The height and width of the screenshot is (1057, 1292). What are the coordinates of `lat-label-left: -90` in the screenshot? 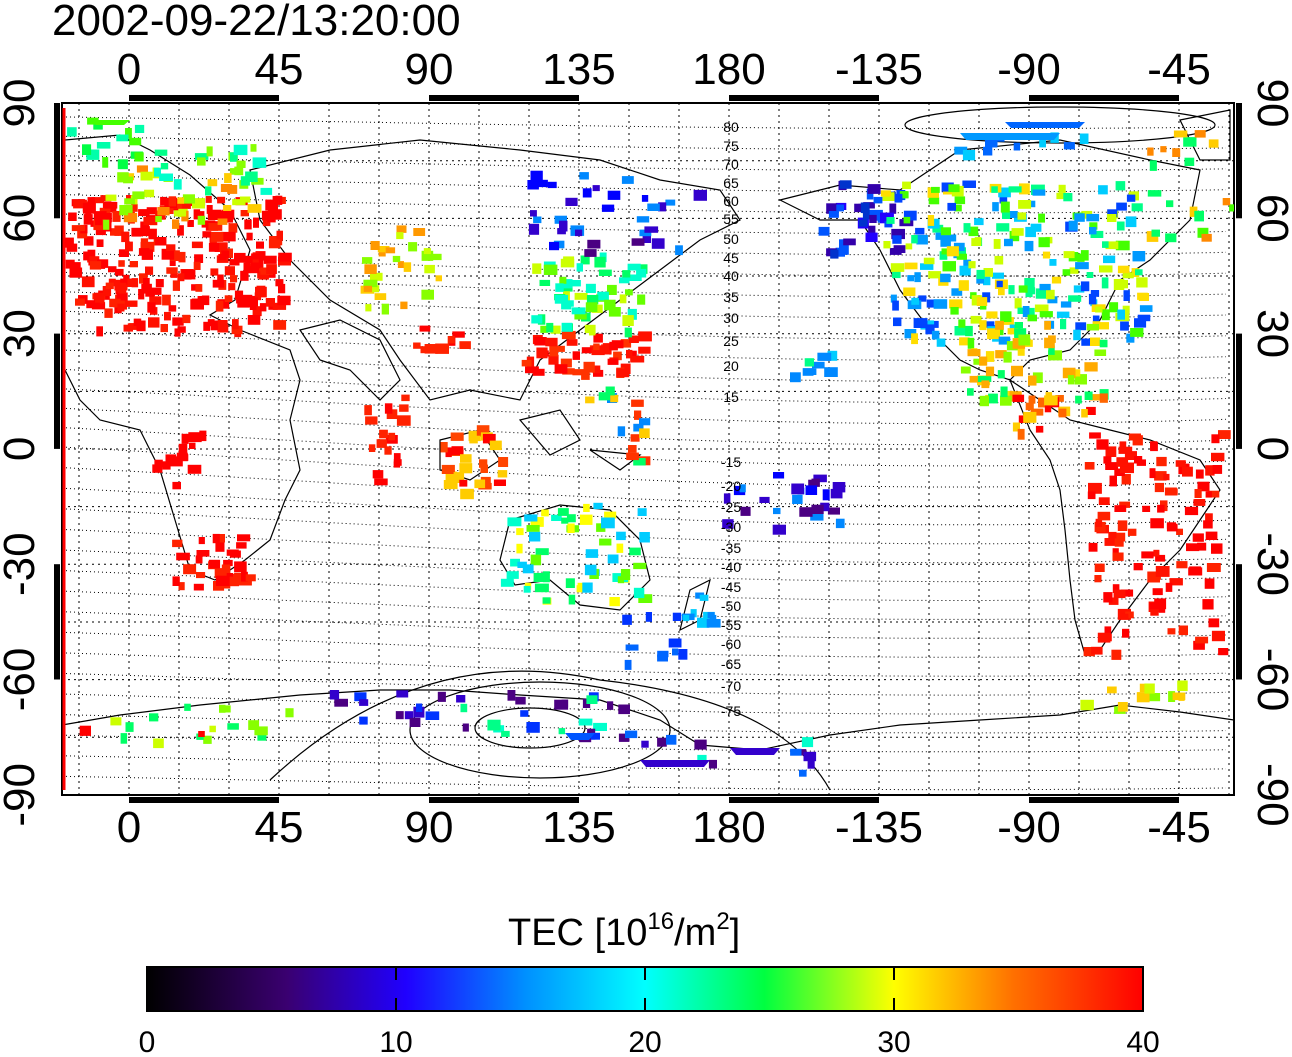 It's located at (22, 795).